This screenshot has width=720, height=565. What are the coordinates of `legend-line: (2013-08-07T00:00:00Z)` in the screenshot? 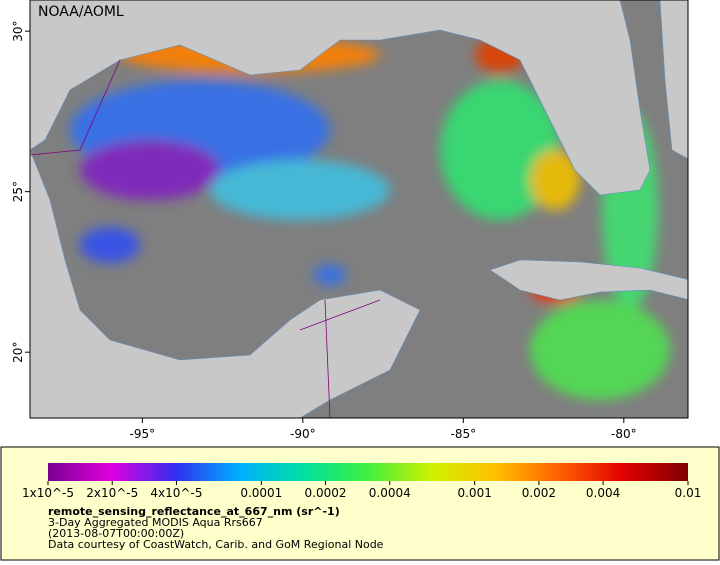 It's located at (116, 533).